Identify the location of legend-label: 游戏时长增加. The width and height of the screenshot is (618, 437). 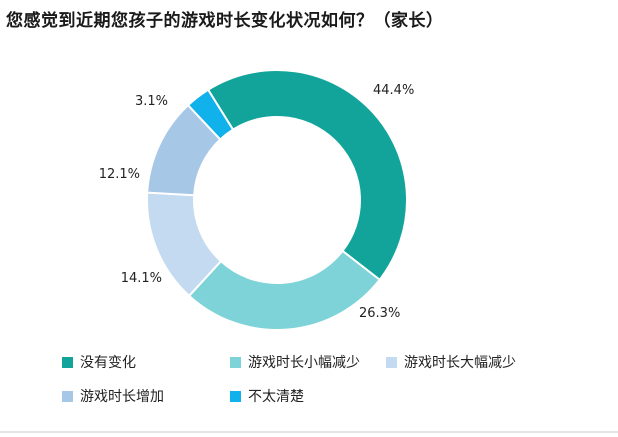
(122, 397).